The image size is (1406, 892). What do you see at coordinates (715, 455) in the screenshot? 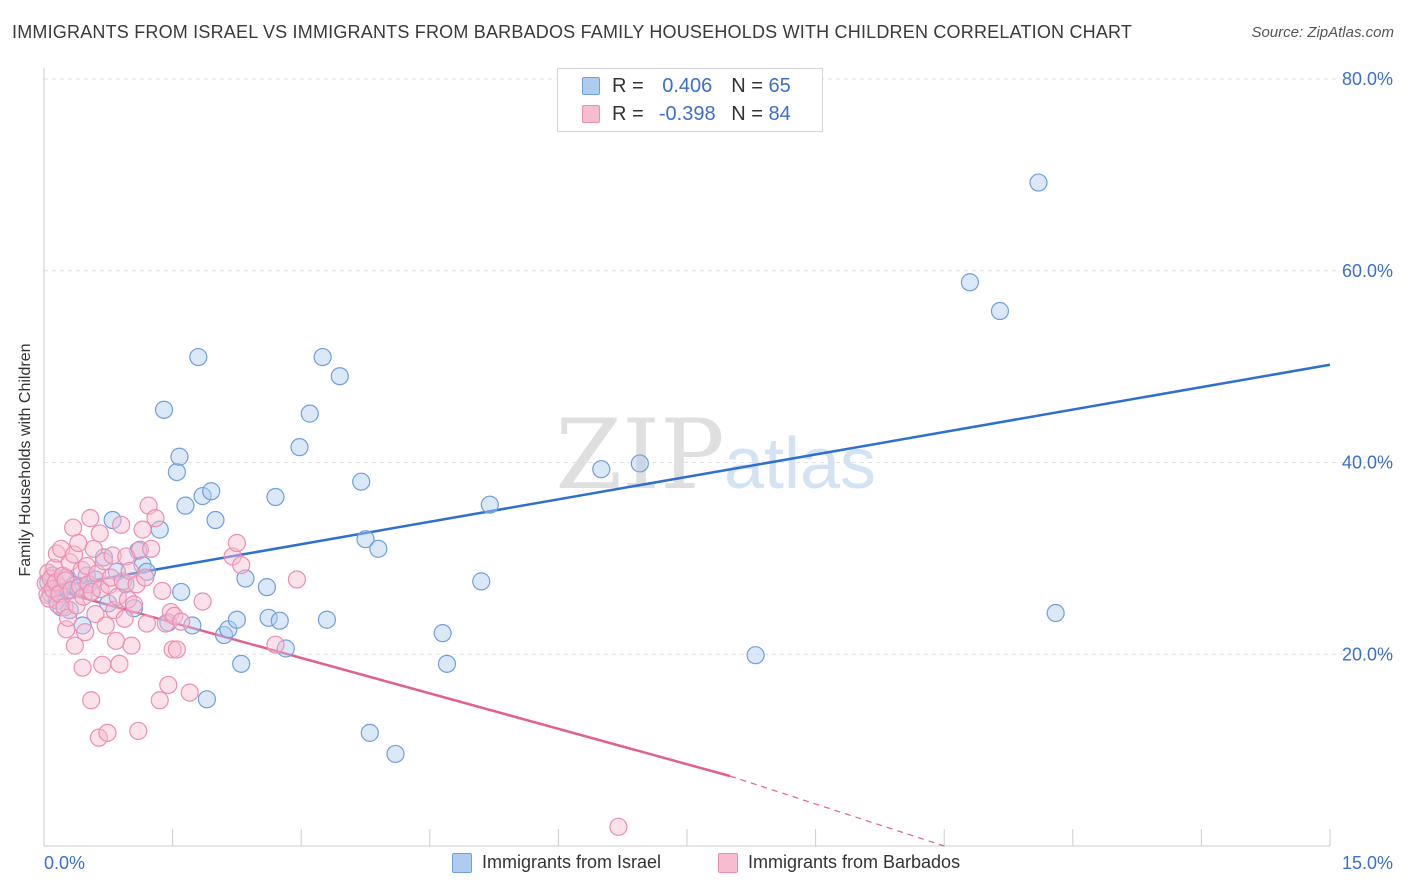
I see `watermark: ZIP atlas` at bounding box center [715, 455].